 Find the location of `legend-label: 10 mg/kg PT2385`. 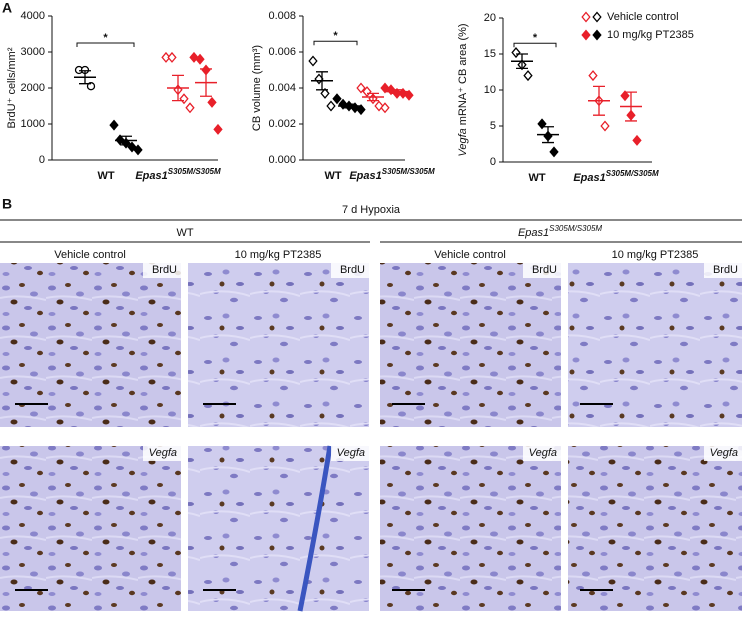

legend-label: 10 mg/kg PT2385 is located at coordinates (650, 35).